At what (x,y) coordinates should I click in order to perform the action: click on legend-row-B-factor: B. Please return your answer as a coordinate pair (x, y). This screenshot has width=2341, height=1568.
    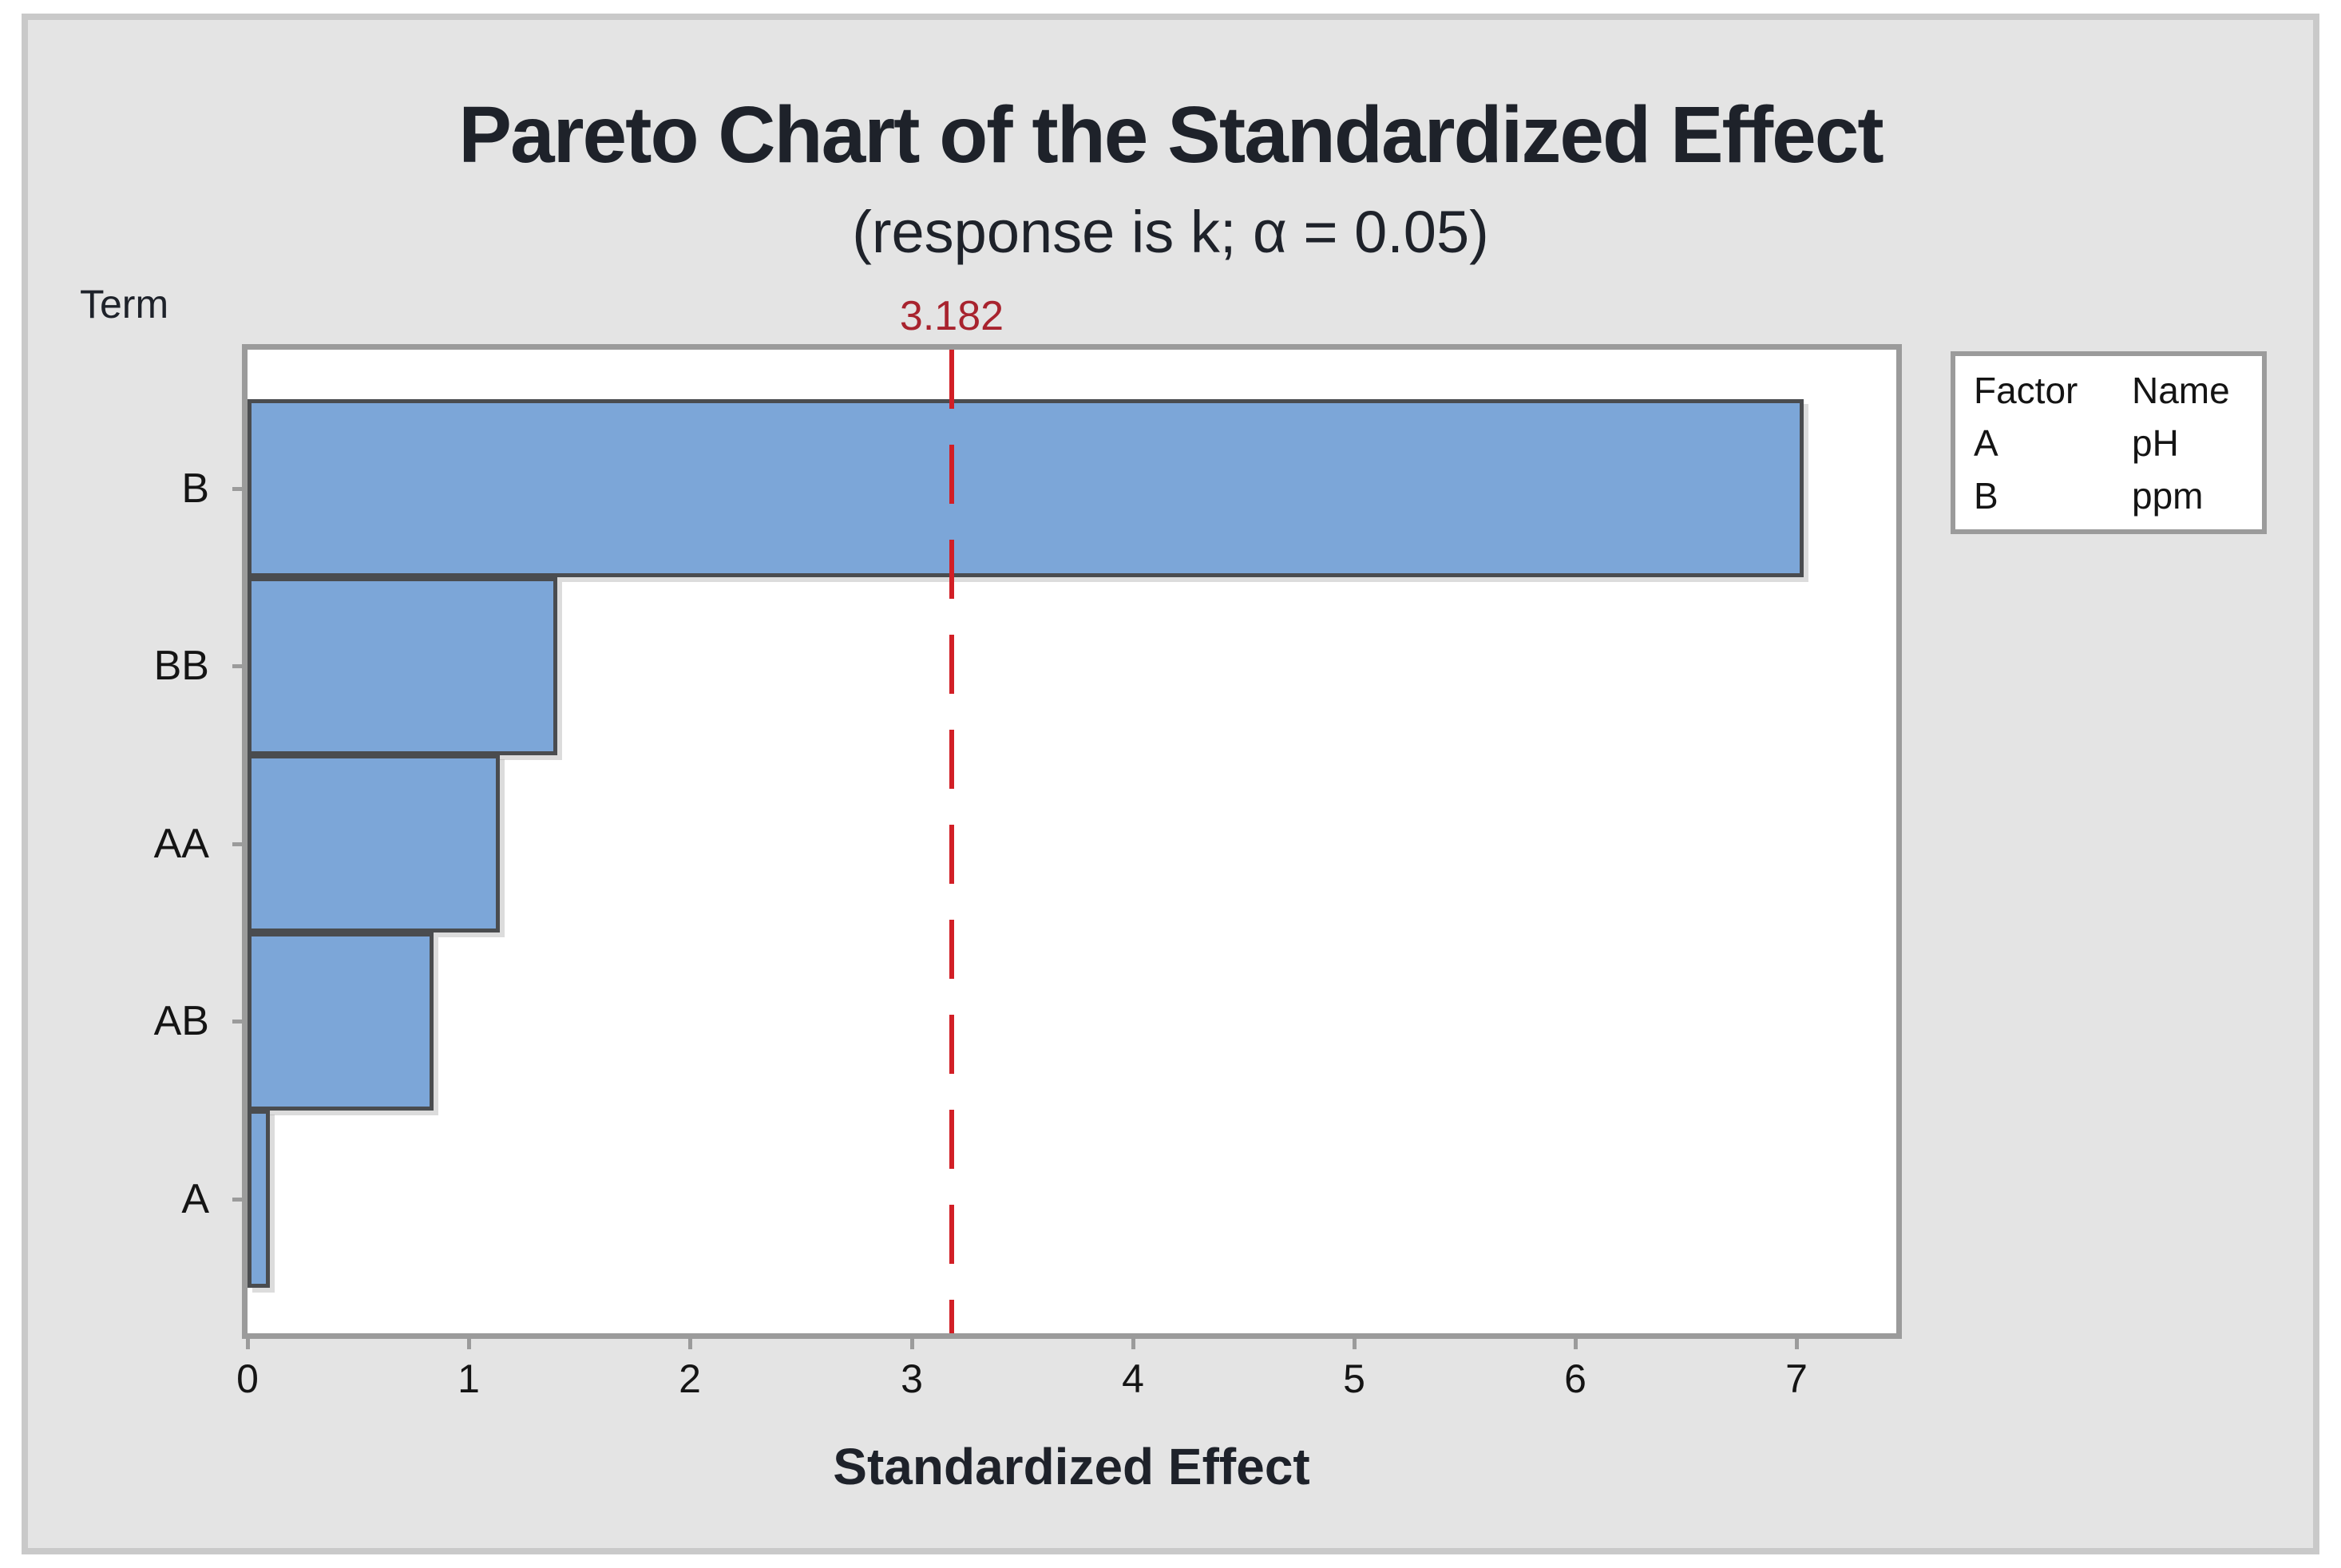
    Looking at the image, I should click on (1986, 496).